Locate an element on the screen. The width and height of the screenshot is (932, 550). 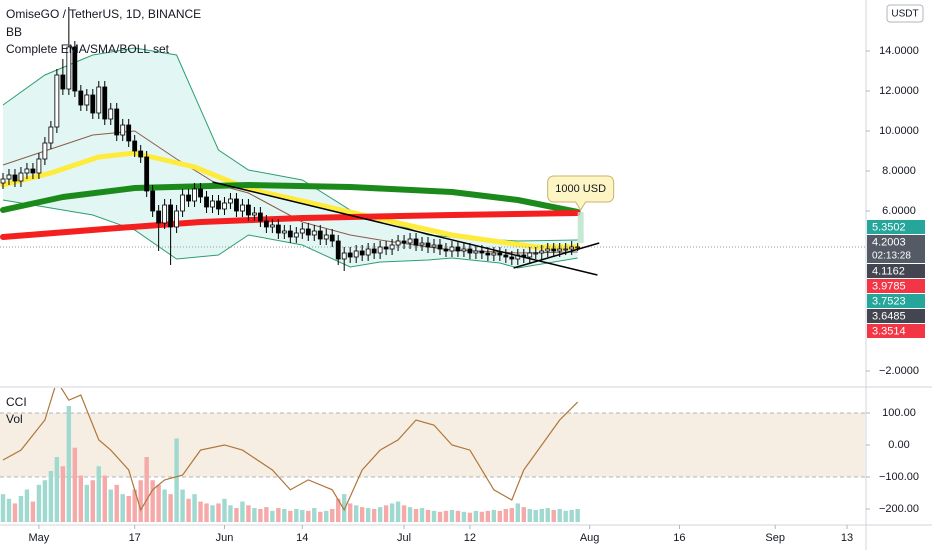
x-tick-label: 17 is located at coordinates (135, 538).